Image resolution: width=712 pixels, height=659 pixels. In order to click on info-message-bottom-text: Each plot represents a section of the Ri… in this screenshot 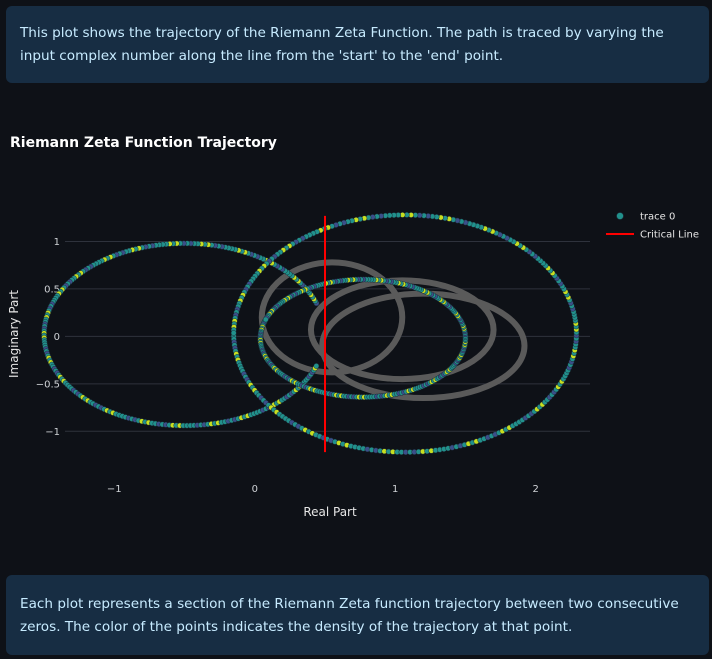, I will do `click(349, 615)`.